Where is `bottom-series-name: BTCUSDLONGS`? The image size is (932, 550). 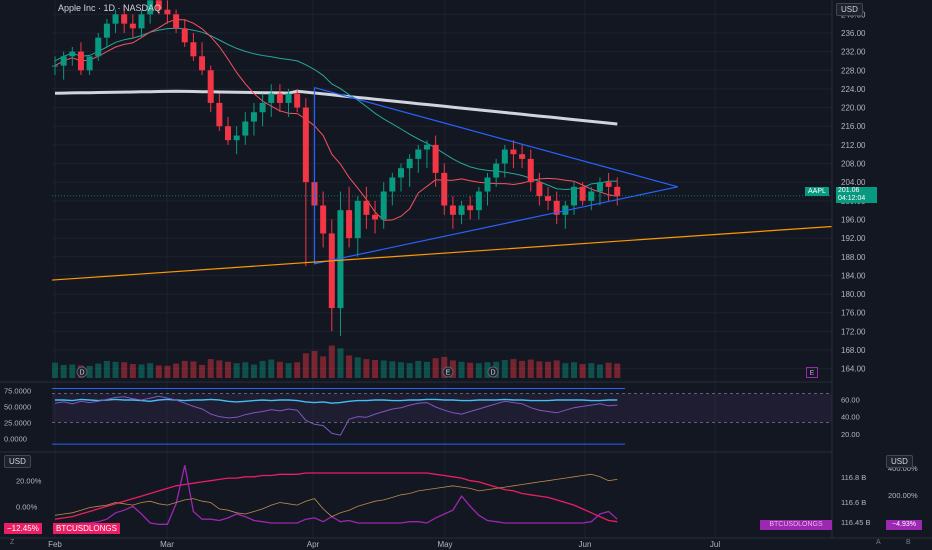
bottom-series-name: BTCUSDLONGS is located at coordinates (86, 528).